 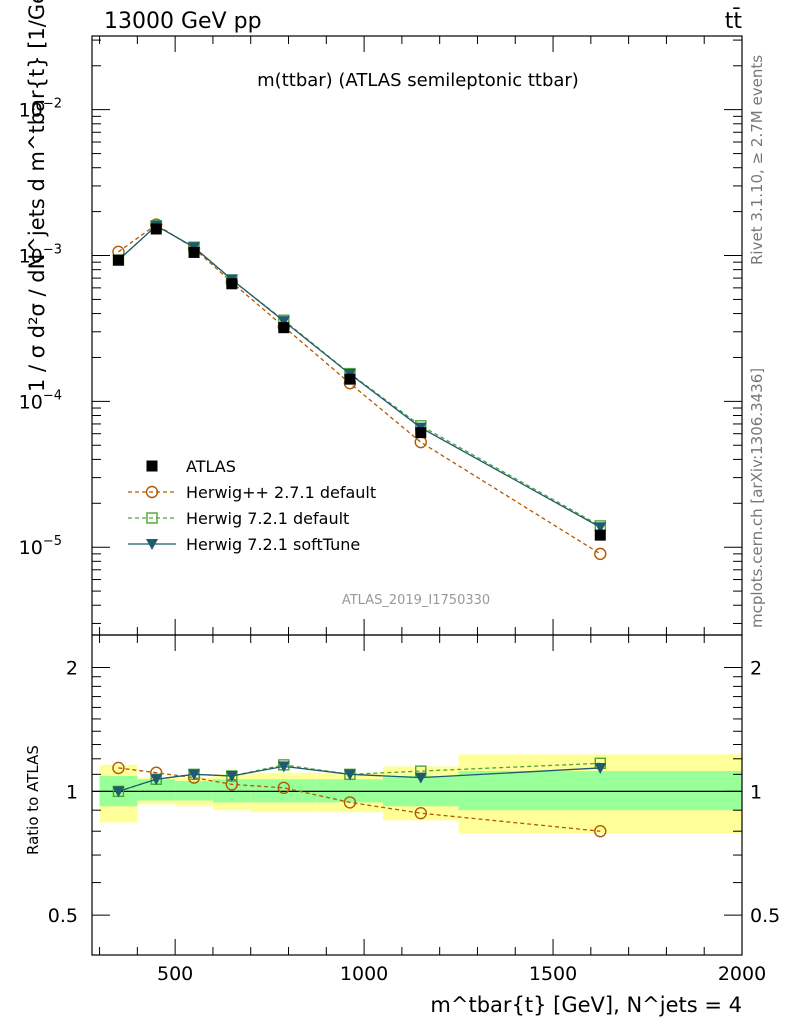 What do you see at coordinates (418, 80) in the screenshot?
I see `main-title: m(ttbar) (ATLAS semileptonic ttbar)` at bounding box center [418, 80].